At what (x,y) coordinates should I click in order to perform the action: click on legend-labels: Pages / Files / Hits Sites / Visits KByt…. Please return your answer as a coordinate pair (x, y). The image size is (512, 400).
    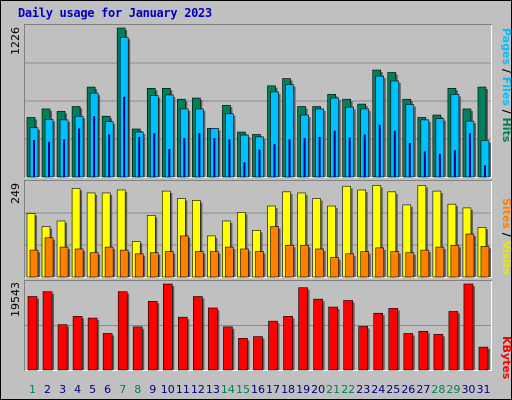
    Looking at the image, I should click on (506, 204).